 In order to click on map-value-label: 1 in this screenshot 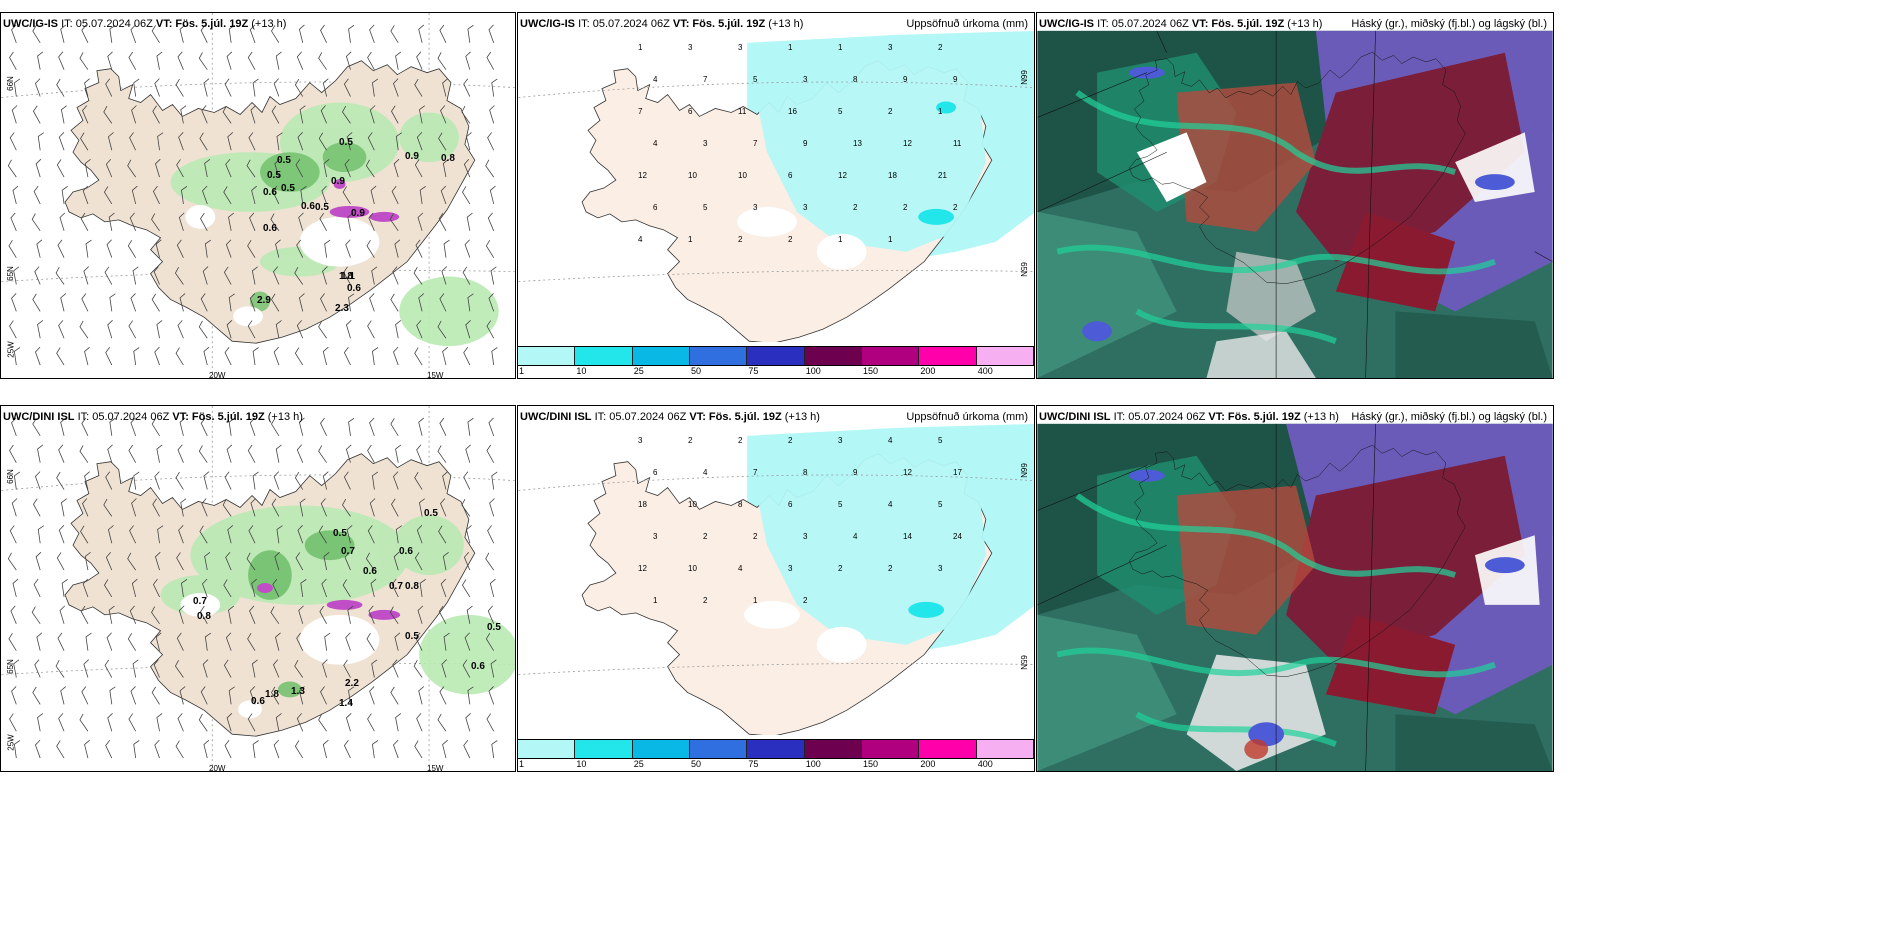, I will do `click(640, 47)`.